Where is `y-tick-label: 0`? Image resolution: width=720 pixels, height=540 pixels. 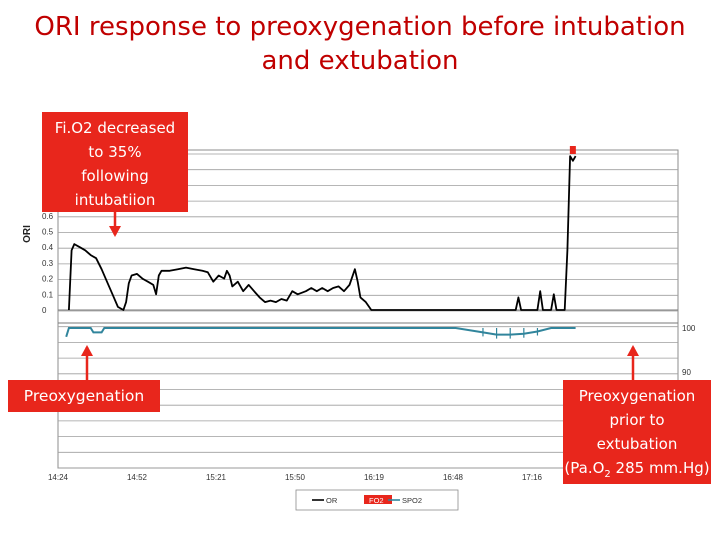
y-tick-label: 0 is located at coordinates (44, 310).